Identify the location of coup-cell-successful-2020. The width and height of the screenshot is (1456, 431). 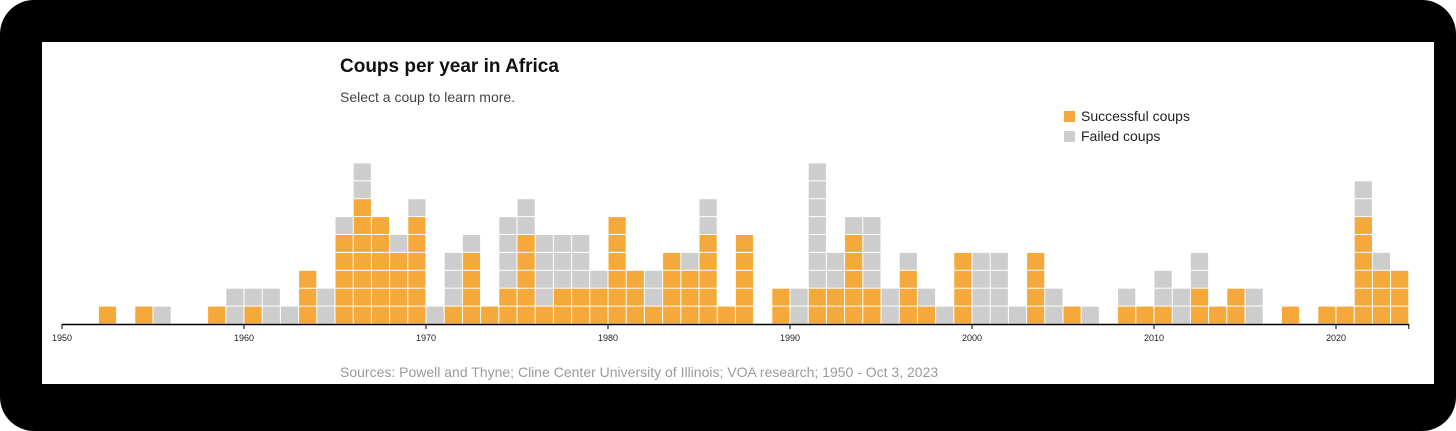
(1345, 315).